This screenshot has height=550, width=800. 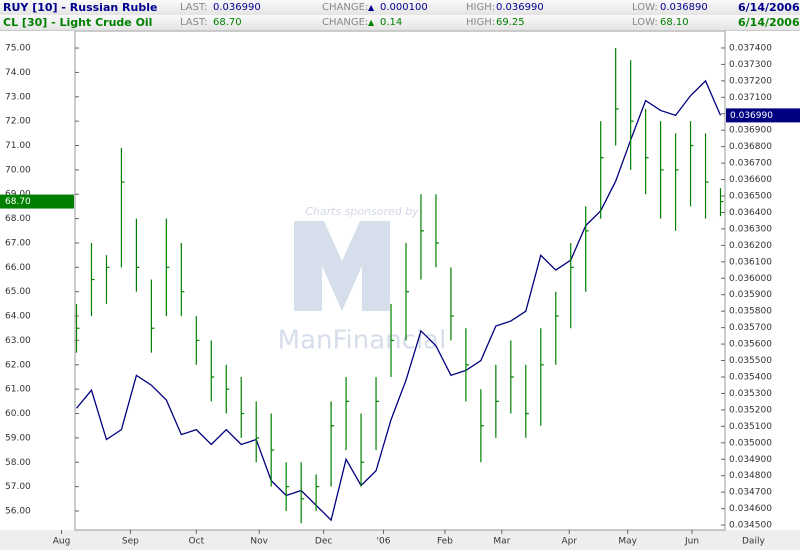 I want to click on watermark: Charts sponsored by ManFinancial, so click(x=362, y=280).